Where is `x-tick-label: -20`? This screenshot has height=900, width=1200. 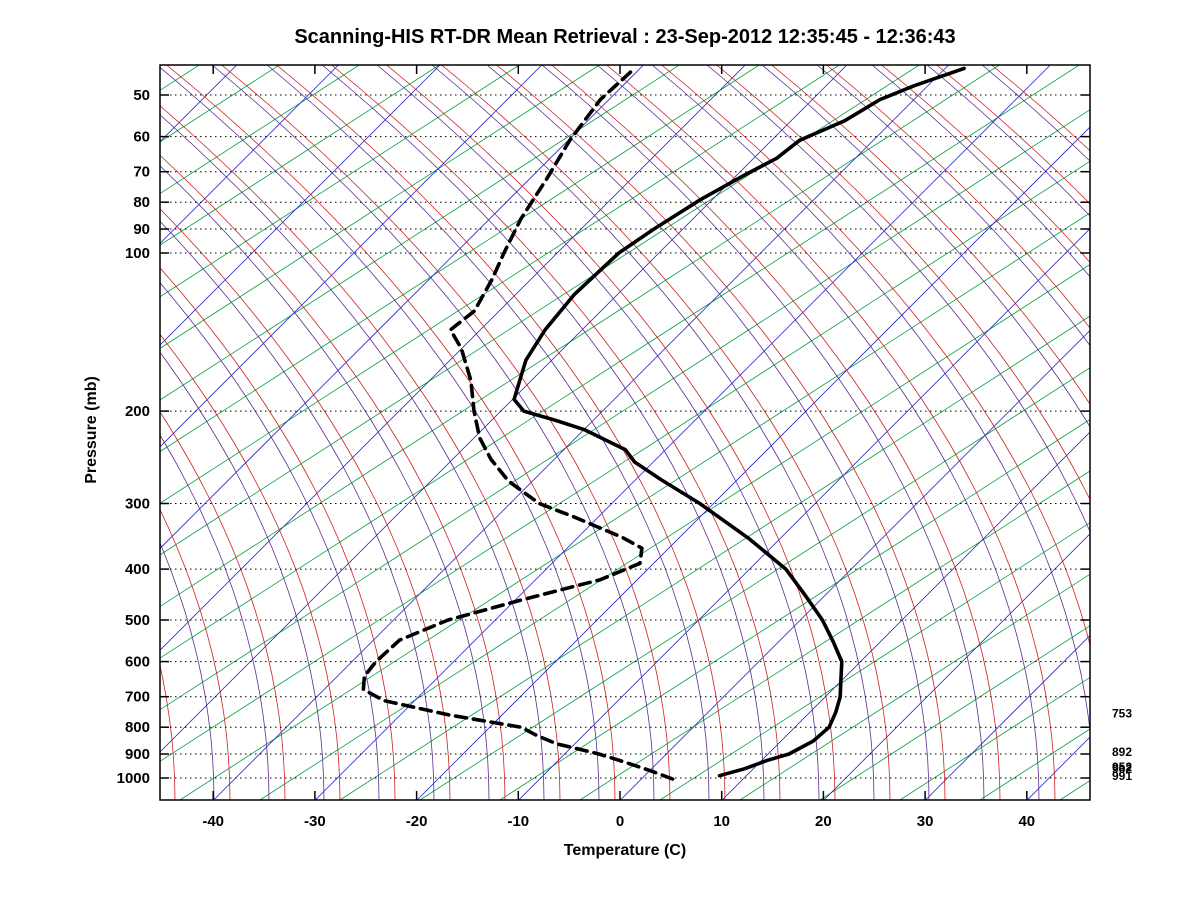
x-tick-label: -20 is located at coordinates (417, 821).